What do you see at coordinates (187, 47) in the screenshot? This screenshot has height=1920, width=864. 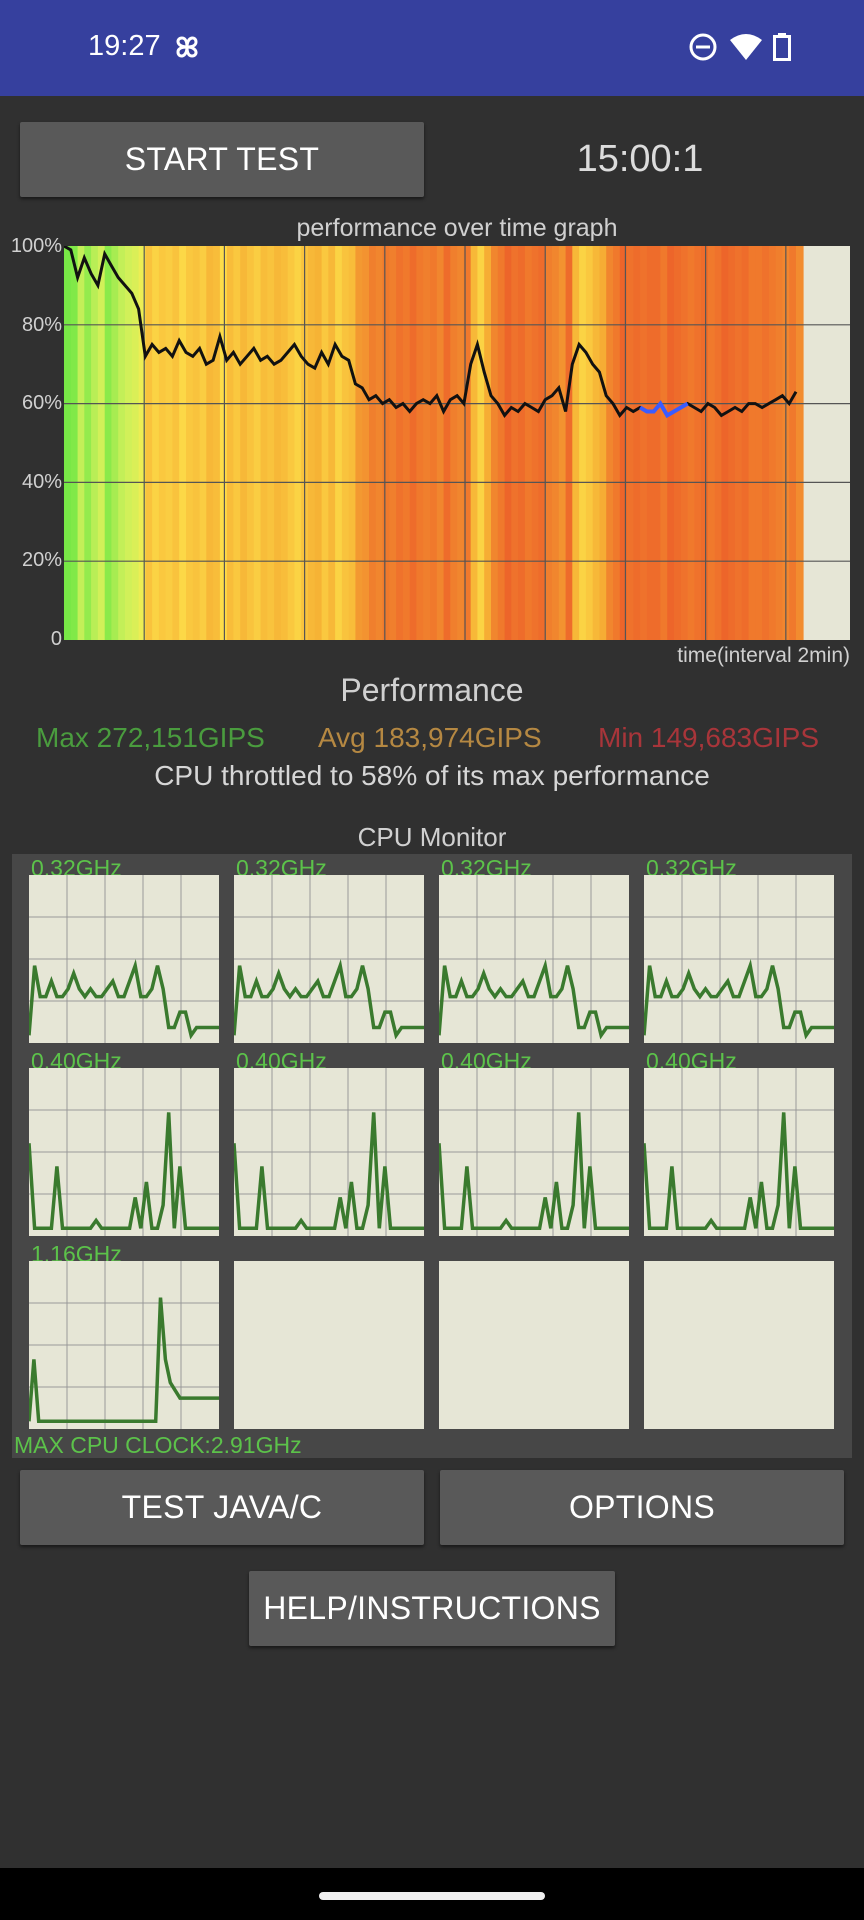 I see `fan-icon` at bounding box center [187, 47].